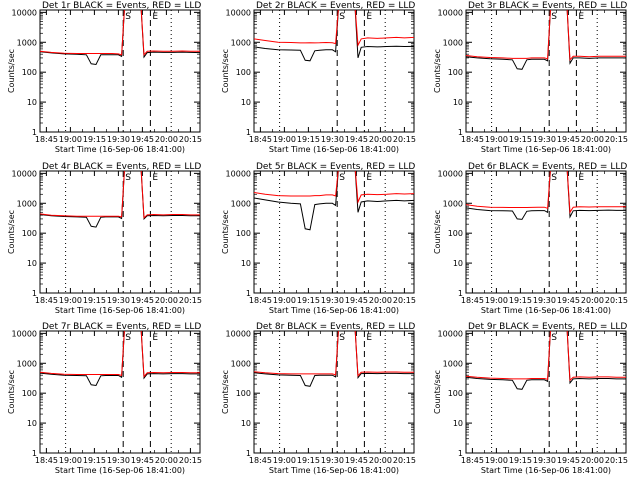  Describe the element at coordinates (335, 6) in the screenshot. I see `panel-title: Det 2r BLACK = Events, RED = LLD` at that location.